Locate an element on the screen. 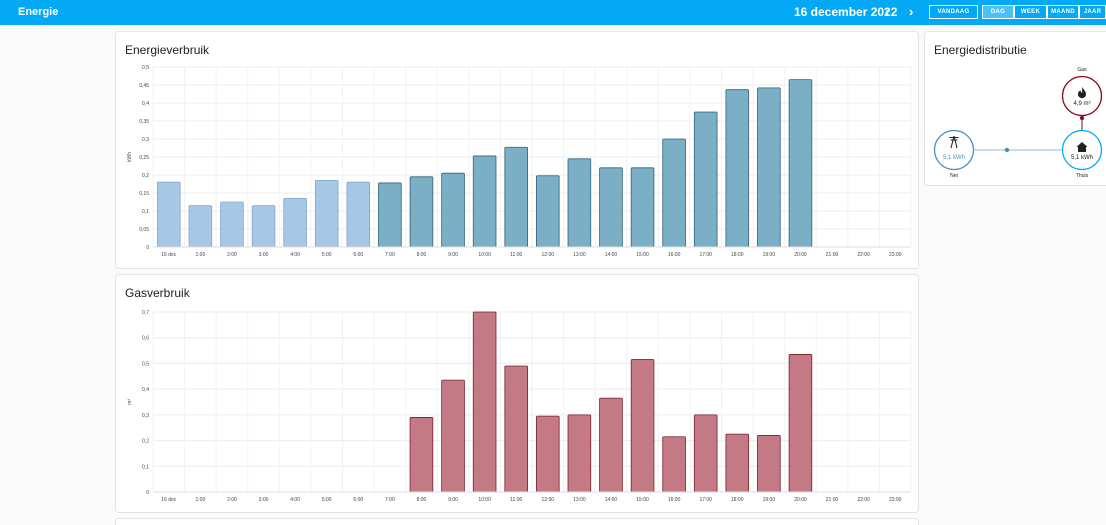  period-button-week: WEEK is located at coordinates (1030, 12).